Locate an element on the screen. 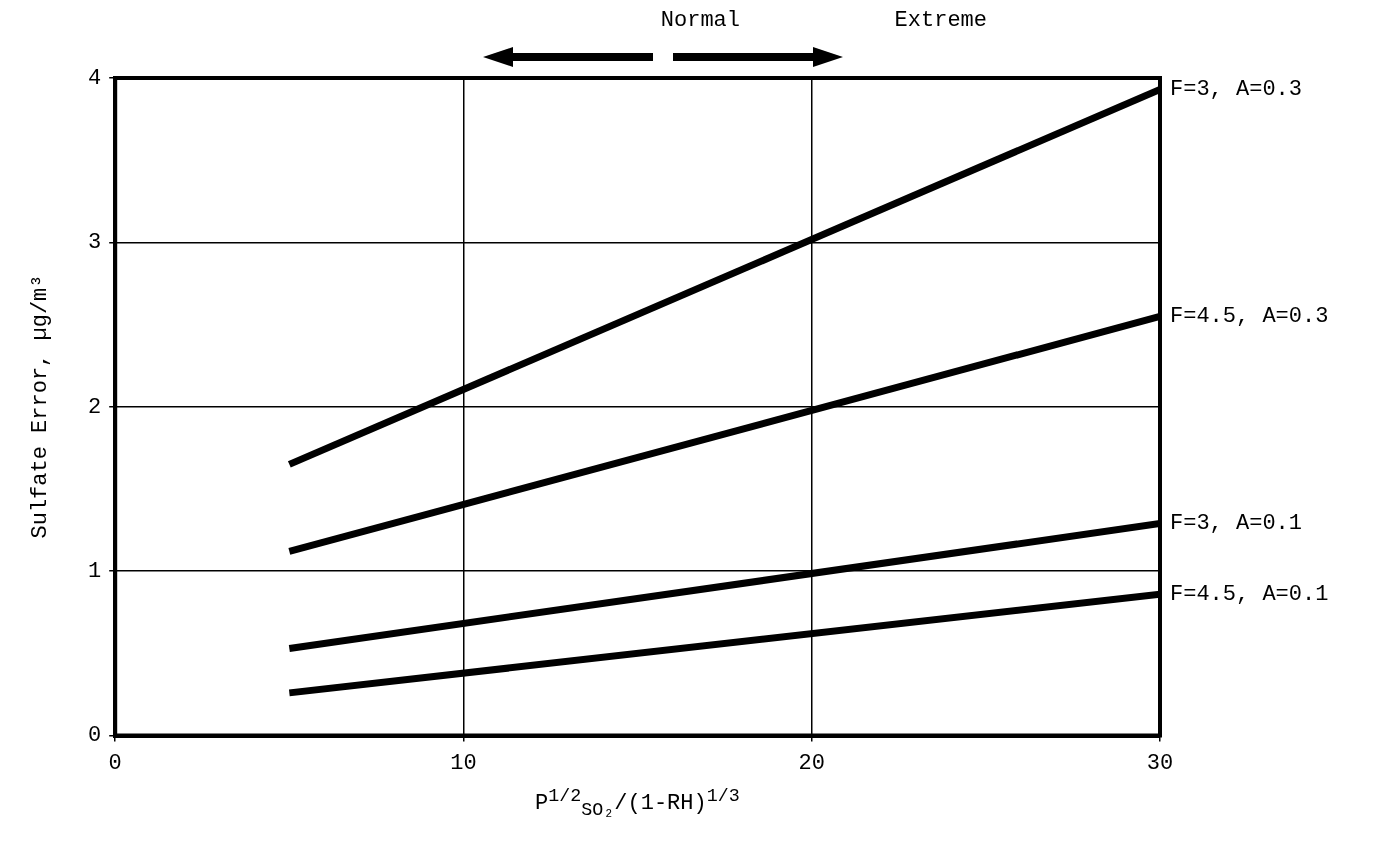  series-label: F=3, A=0.3 is located at coordinates (1236, 90).